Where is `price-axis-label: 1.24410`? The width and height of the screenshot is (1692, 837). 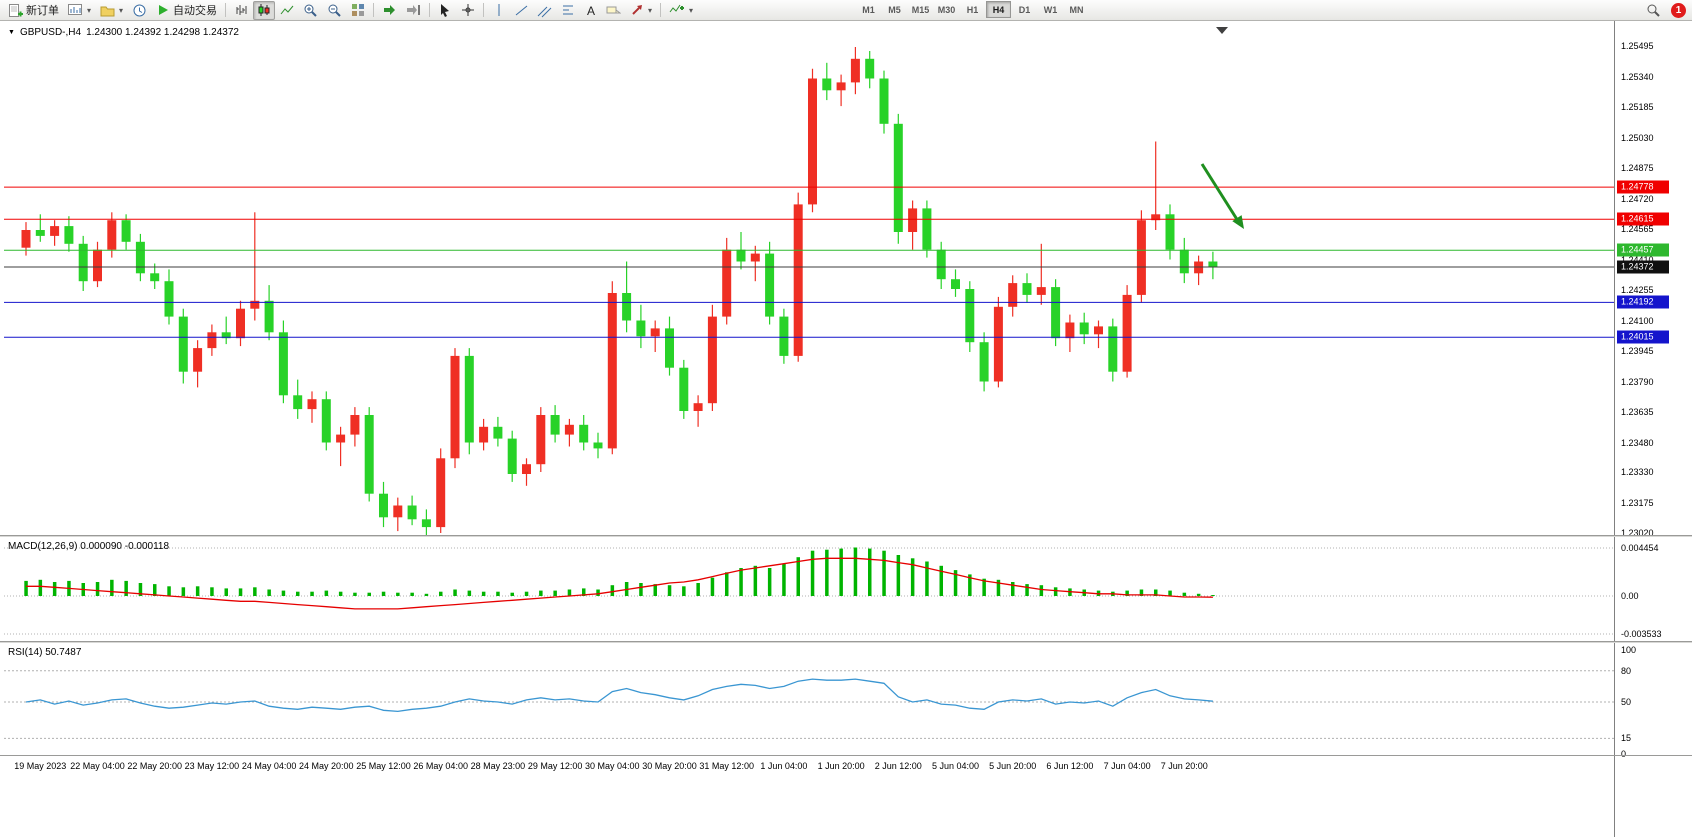 price-axis-label: 1.24410 is located at coordinates (1637, 259).